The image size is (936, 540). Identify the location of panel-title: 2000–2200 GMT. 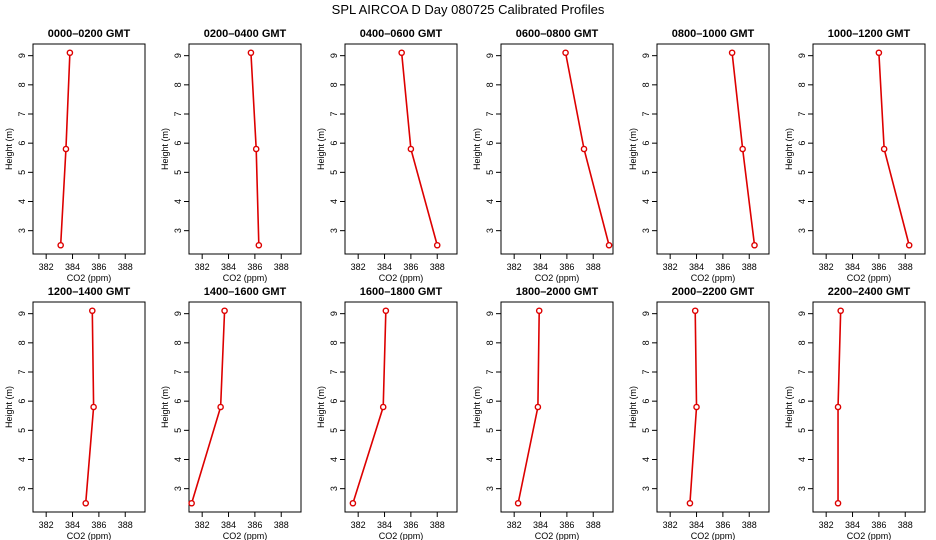
(713, 292).